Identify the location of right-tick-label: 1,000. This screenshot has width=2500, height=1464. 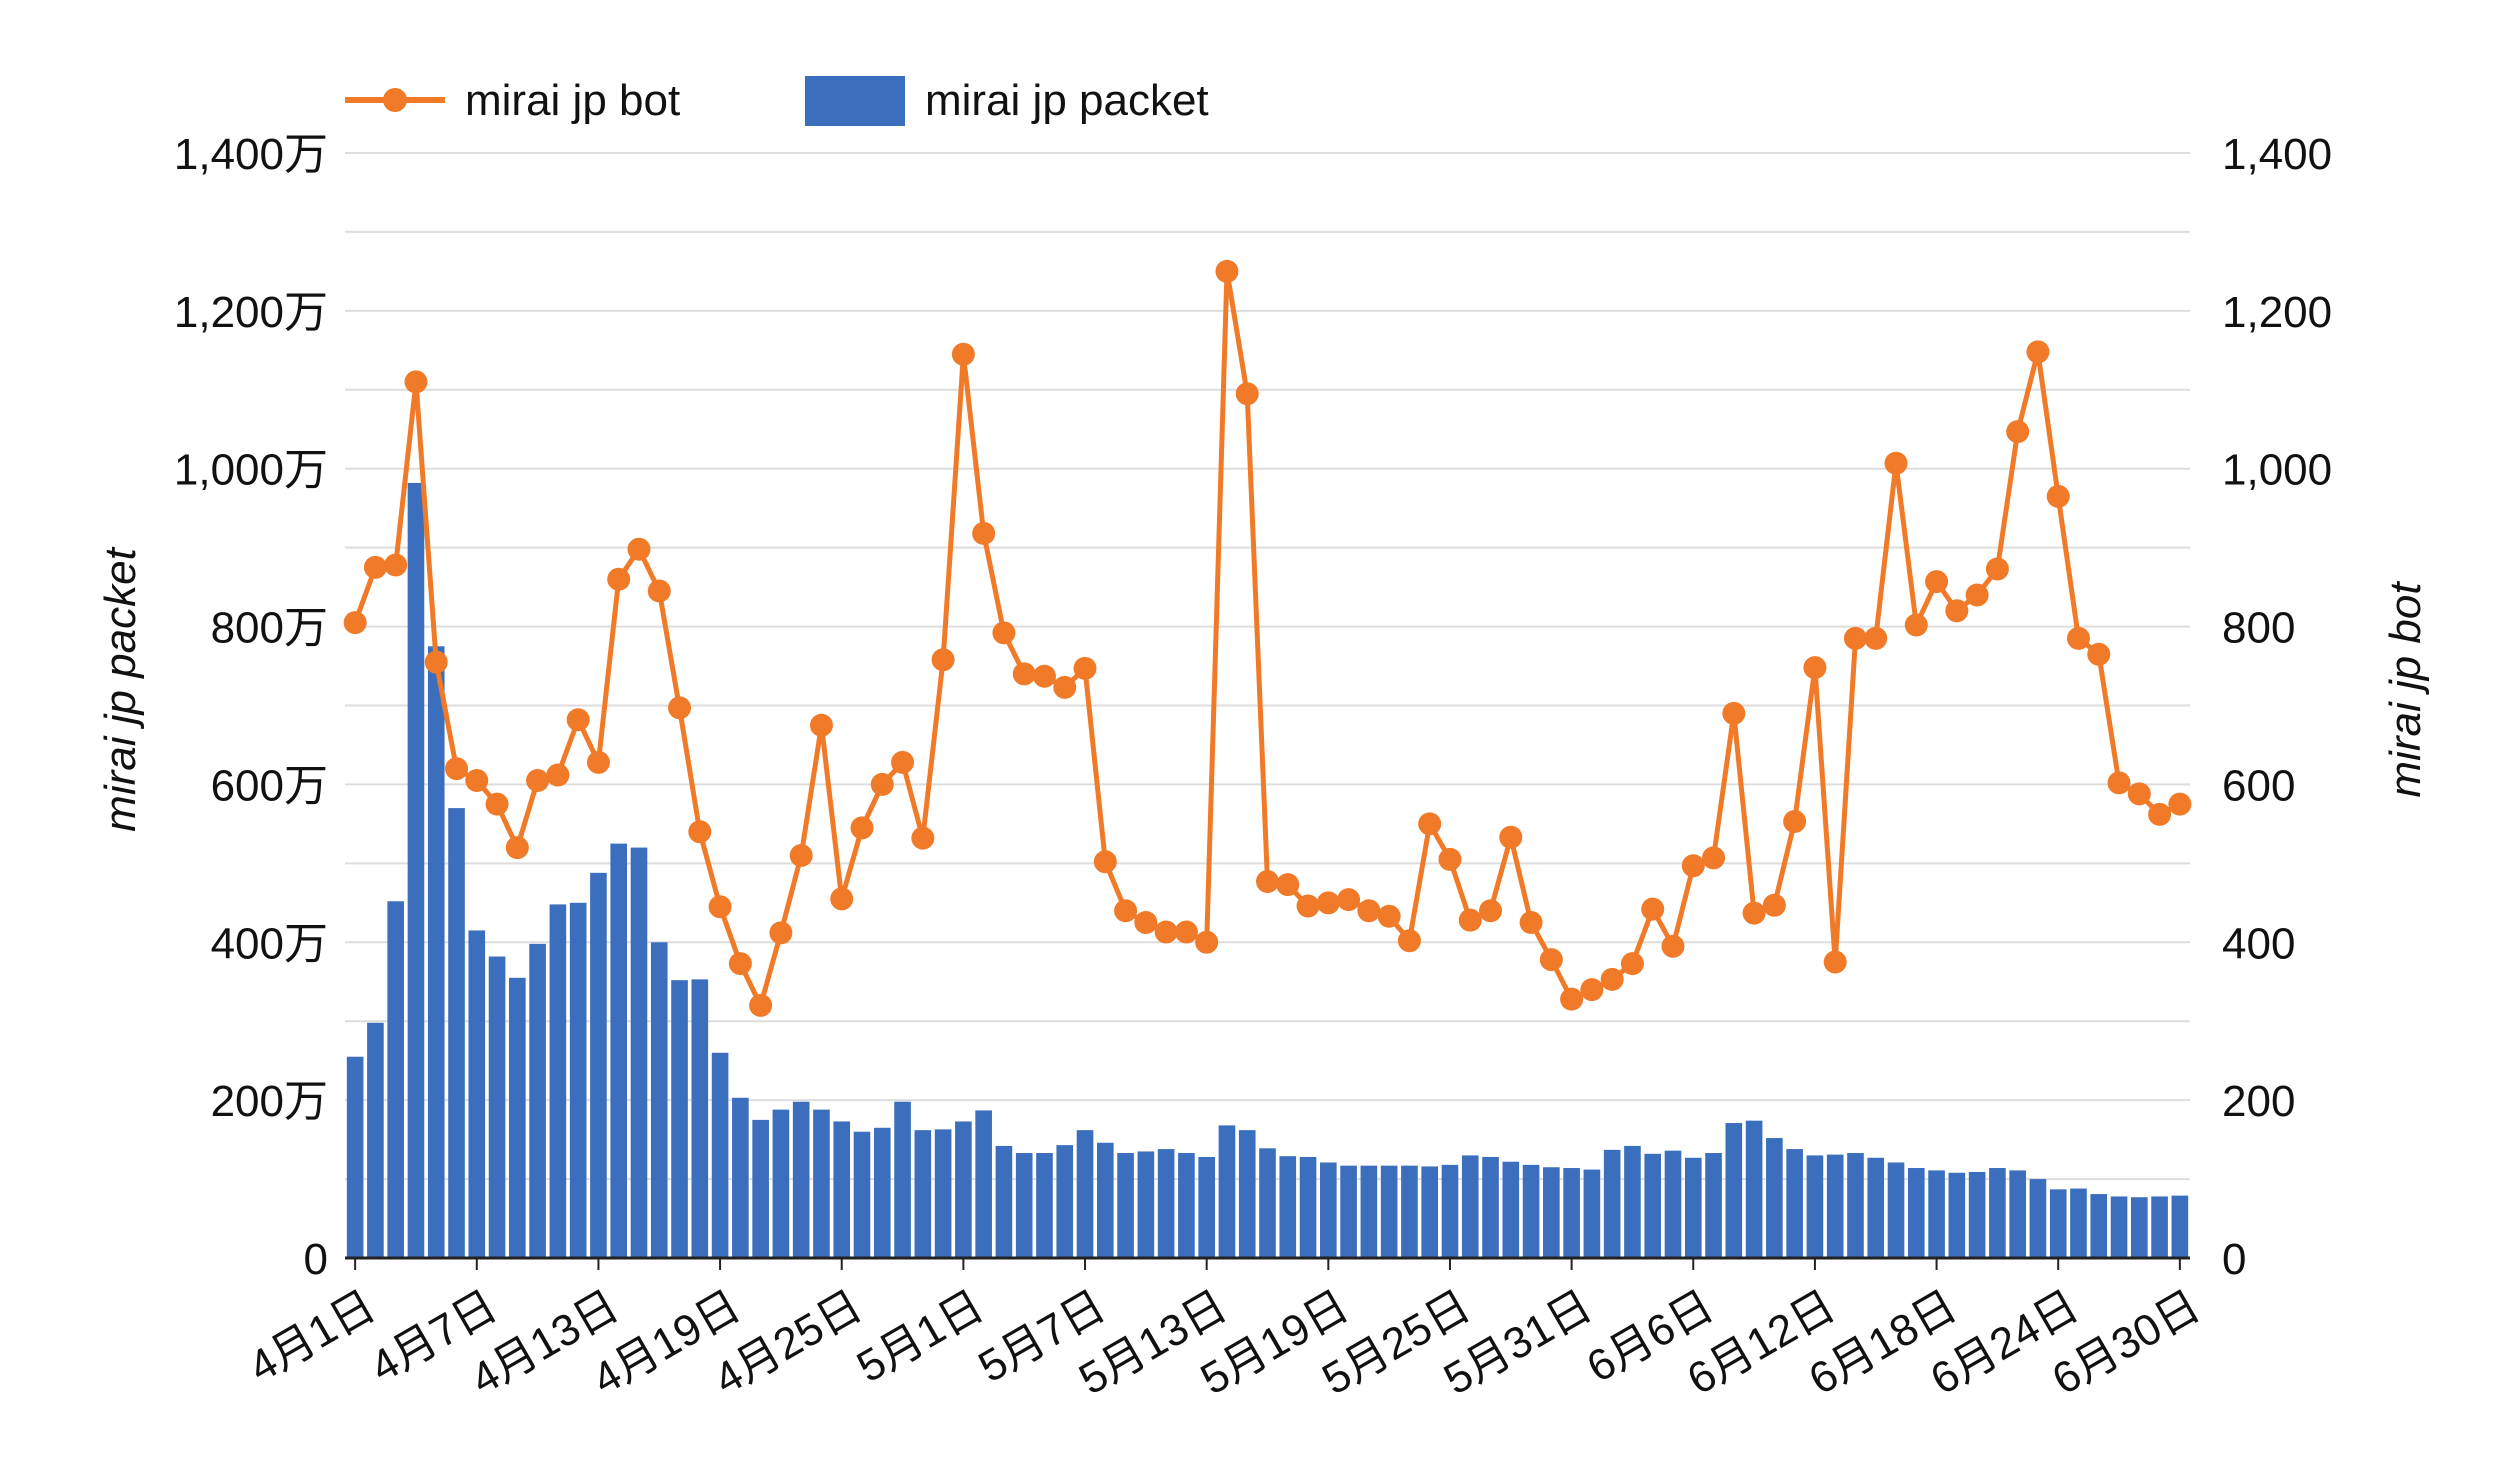
(2277, 470).